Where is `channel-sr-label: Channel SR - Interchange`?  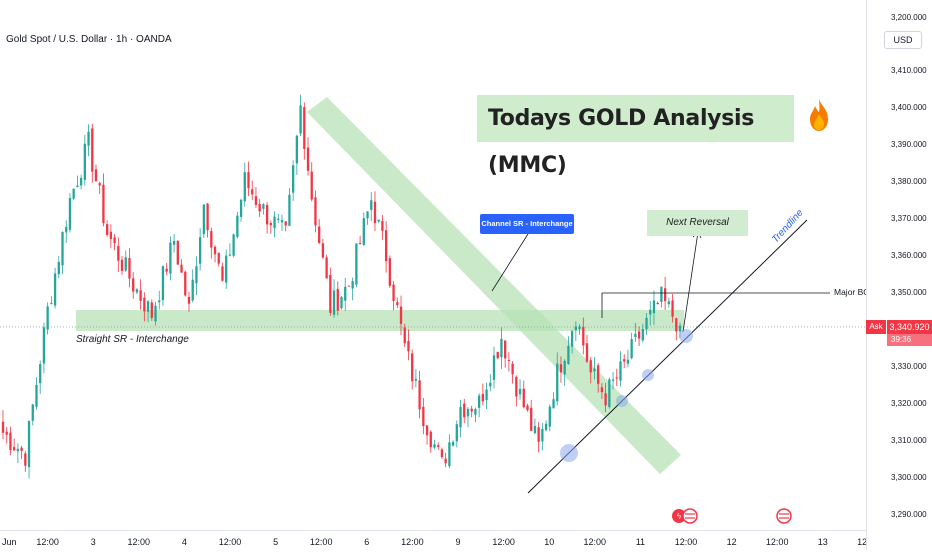 channel-sr-label: Channel SR - Interchange is located at coordinates (527, 224).